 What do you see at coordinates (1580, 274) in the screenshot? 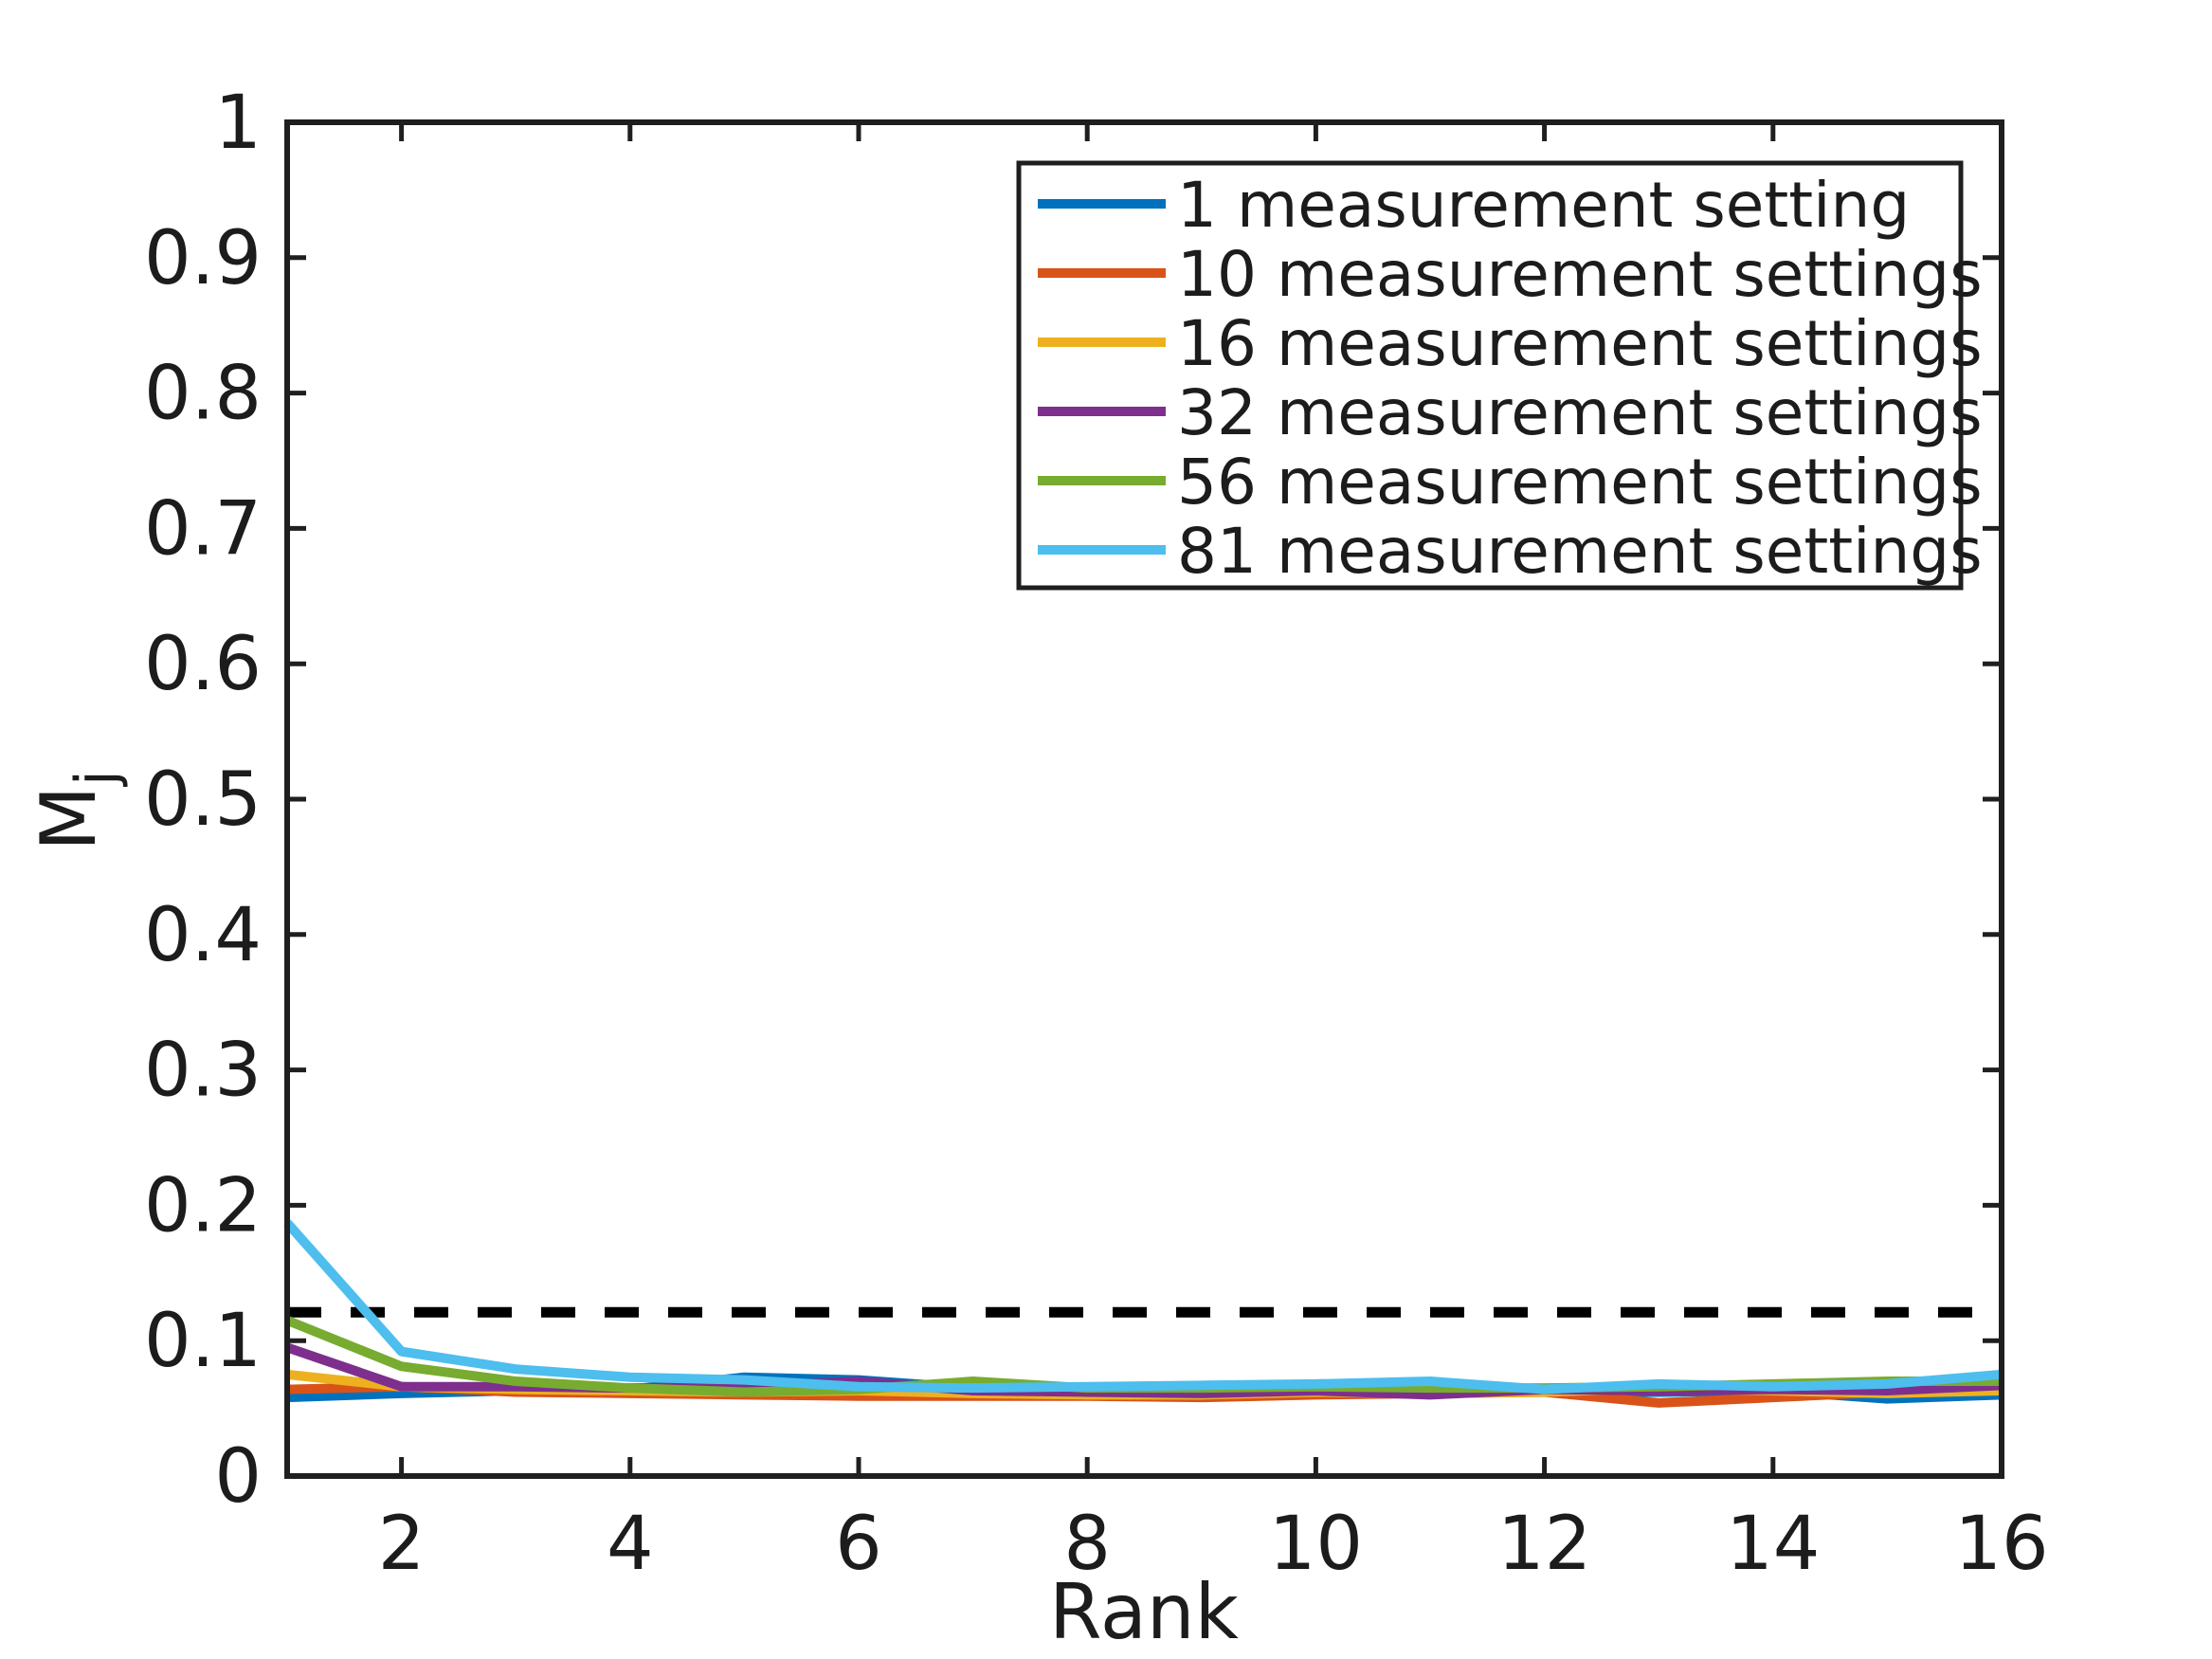
I see `legend-label: 10 measurement settings` at bounding box center [1580, 274].